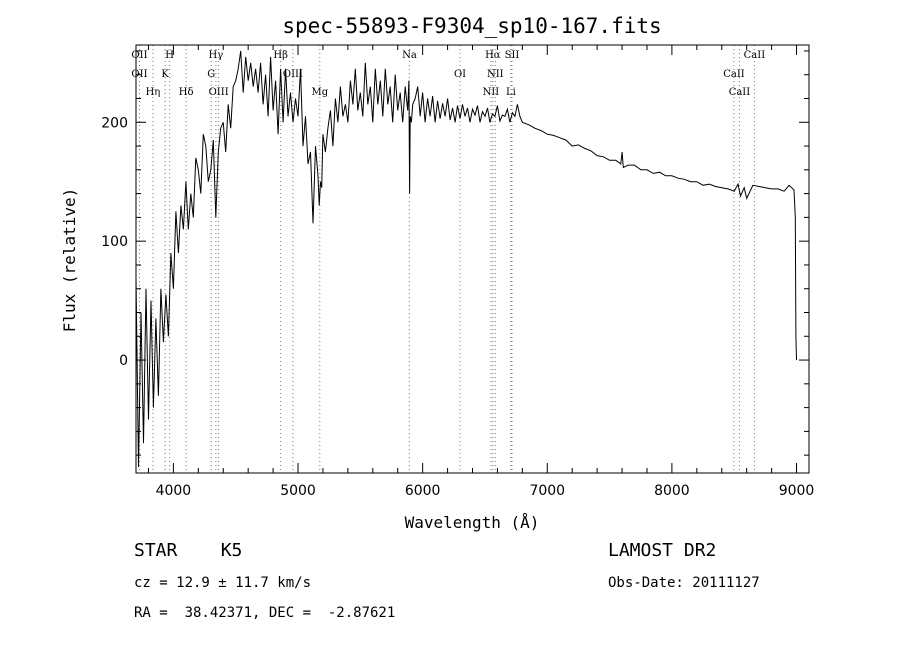  I want to click on x-tick-label: 8000, so click(672, 491).